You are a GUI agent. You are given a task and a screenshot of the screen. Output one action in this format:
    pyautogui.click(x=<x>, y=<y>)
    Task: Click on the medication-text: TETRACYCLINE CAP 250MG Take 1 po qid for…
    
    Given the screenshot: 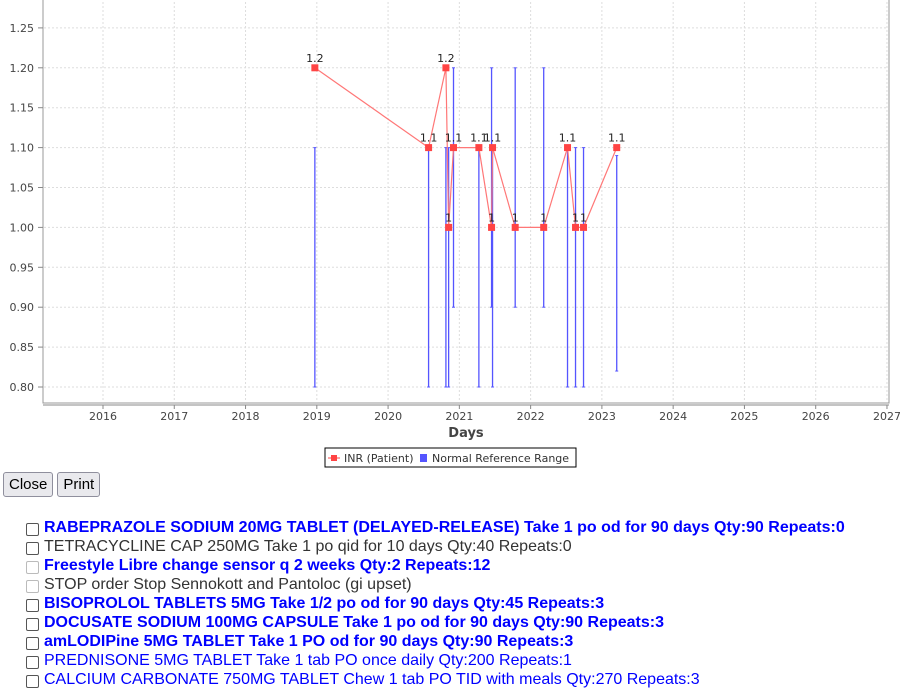 What is the action you would take?
    pyautogui.click(x=308, y=546)
    